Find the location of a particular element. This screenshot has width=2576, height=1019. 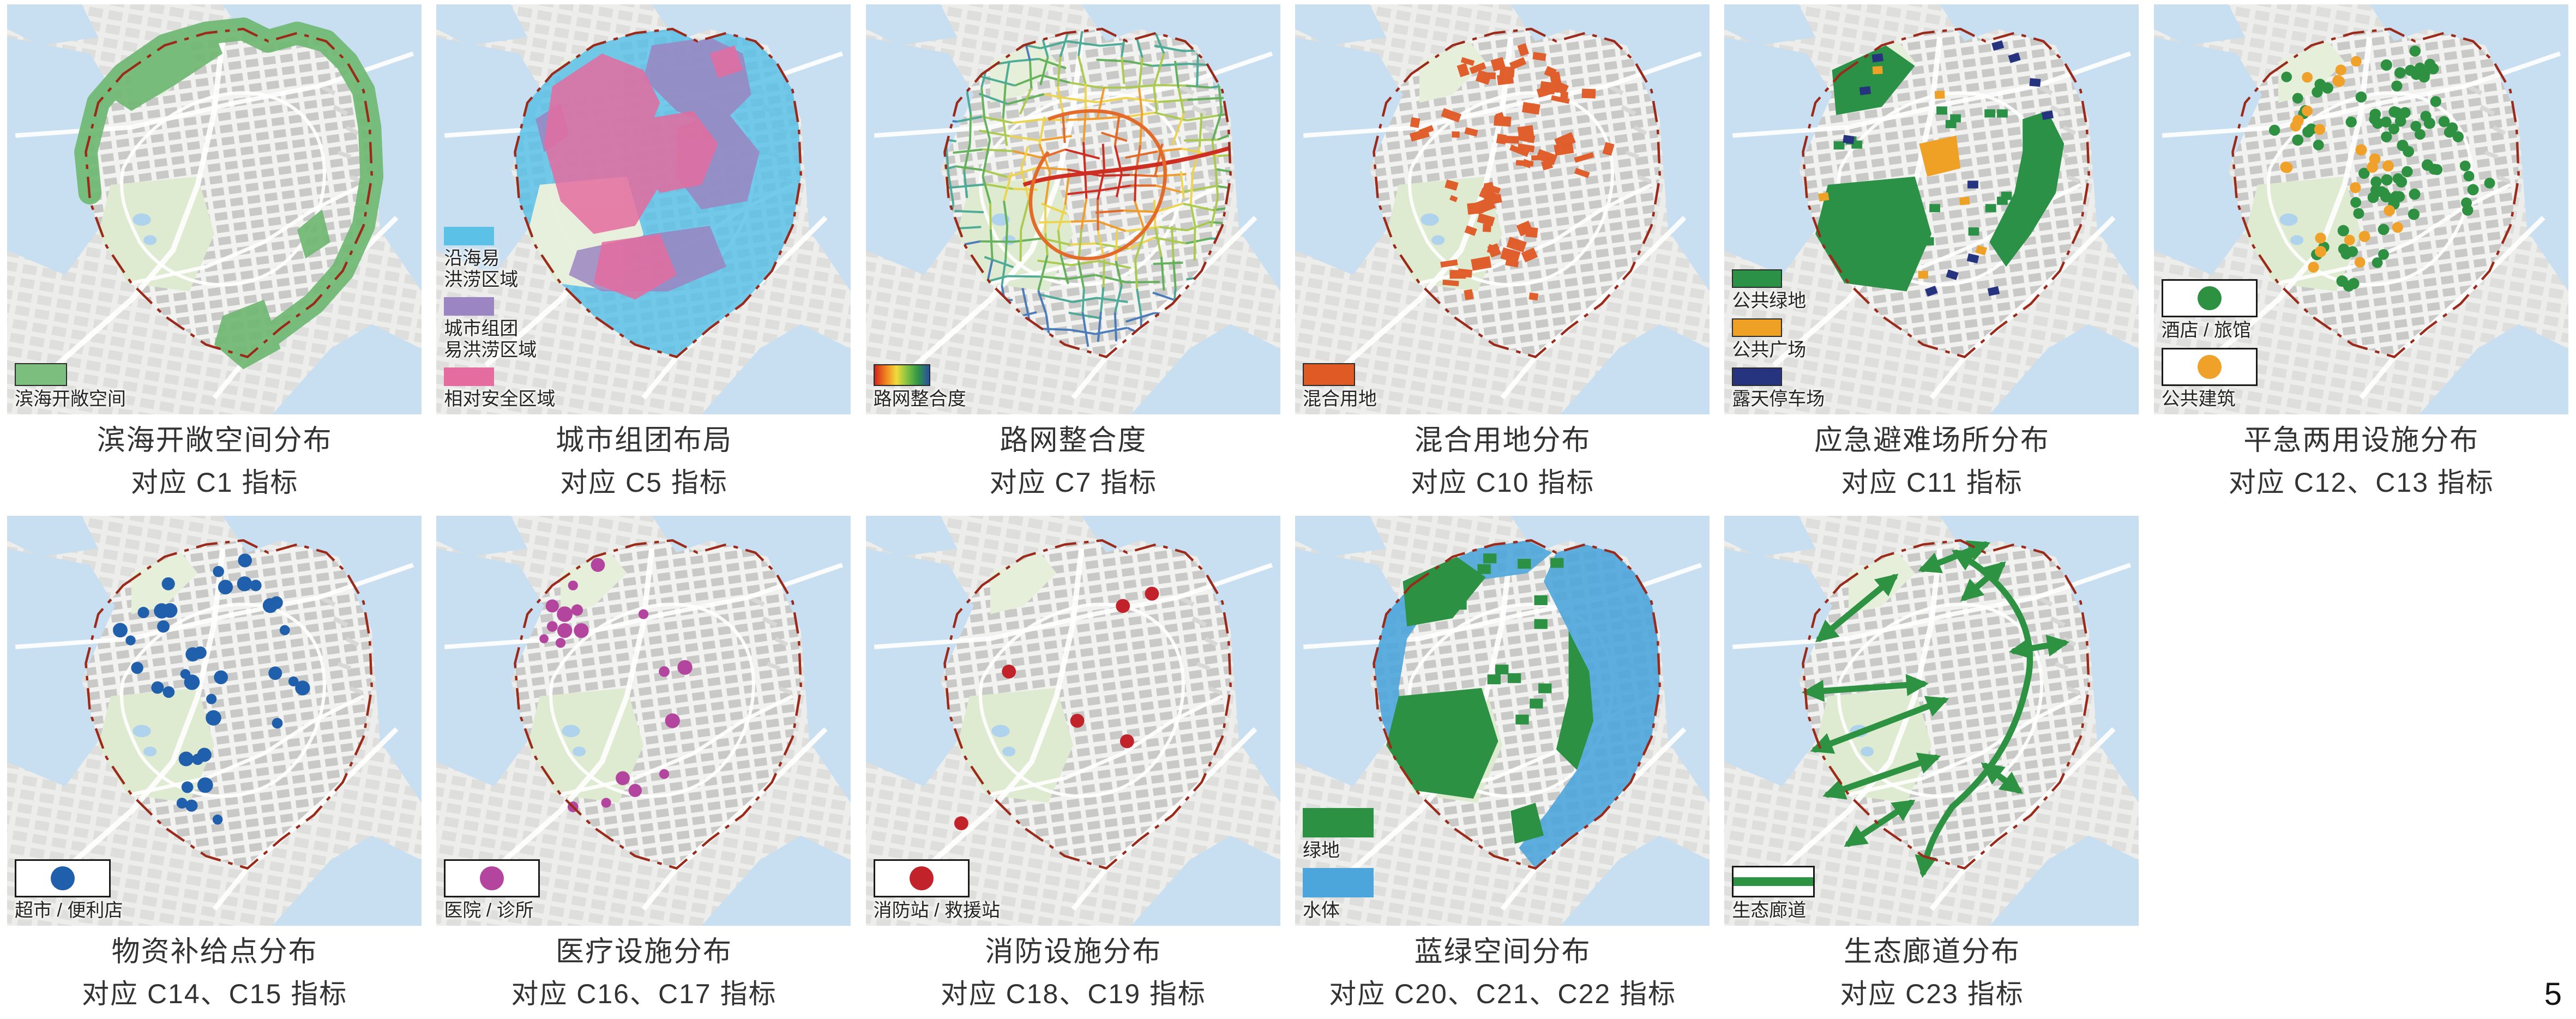

caption-indicator: 对应 C1 指标 is located at coordinates (214, 483).